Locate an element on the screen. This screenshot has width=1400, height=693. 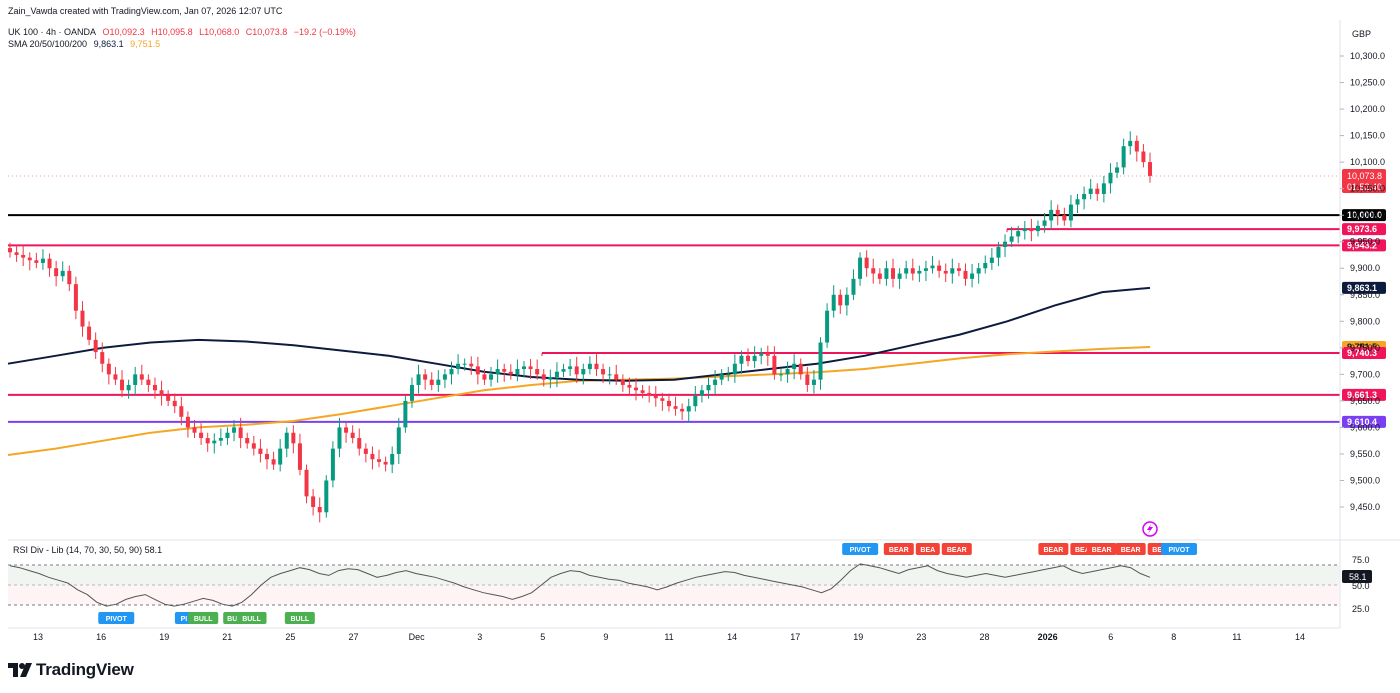
lightning-icon is located at coordinates (1150, 529).